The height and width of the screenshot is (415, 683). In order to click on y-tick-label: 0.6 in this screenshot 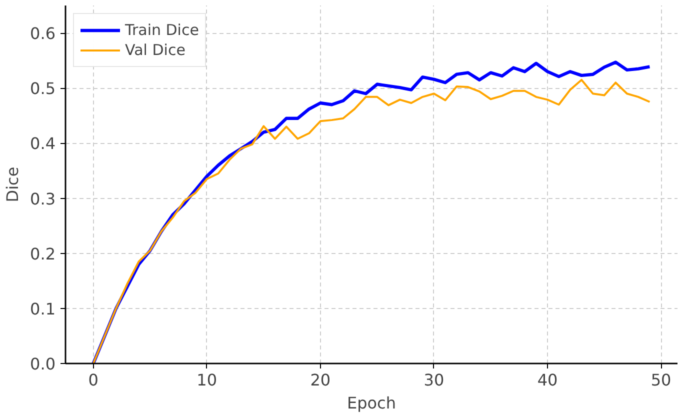, I will do `click(43, 34)`.